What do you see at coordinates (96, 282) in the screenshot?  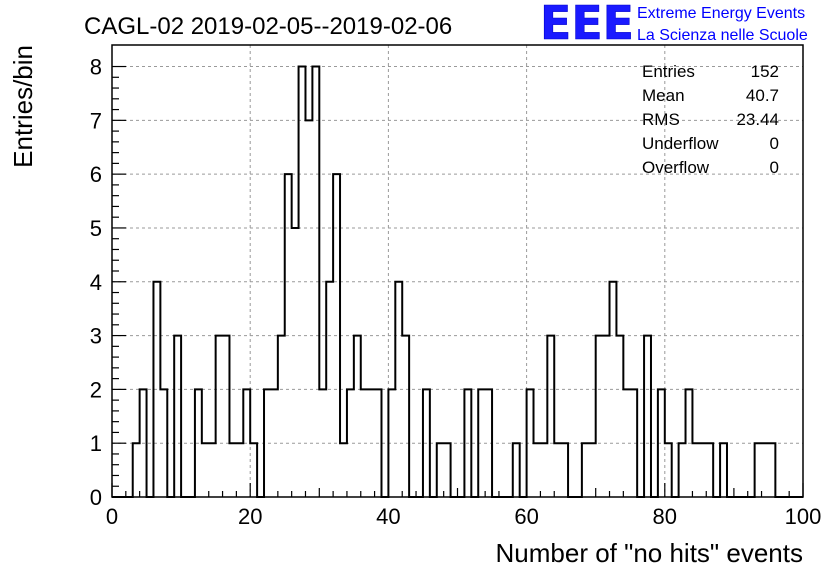 I see `y-tick-label: 4` at bounding box center [96, 282].